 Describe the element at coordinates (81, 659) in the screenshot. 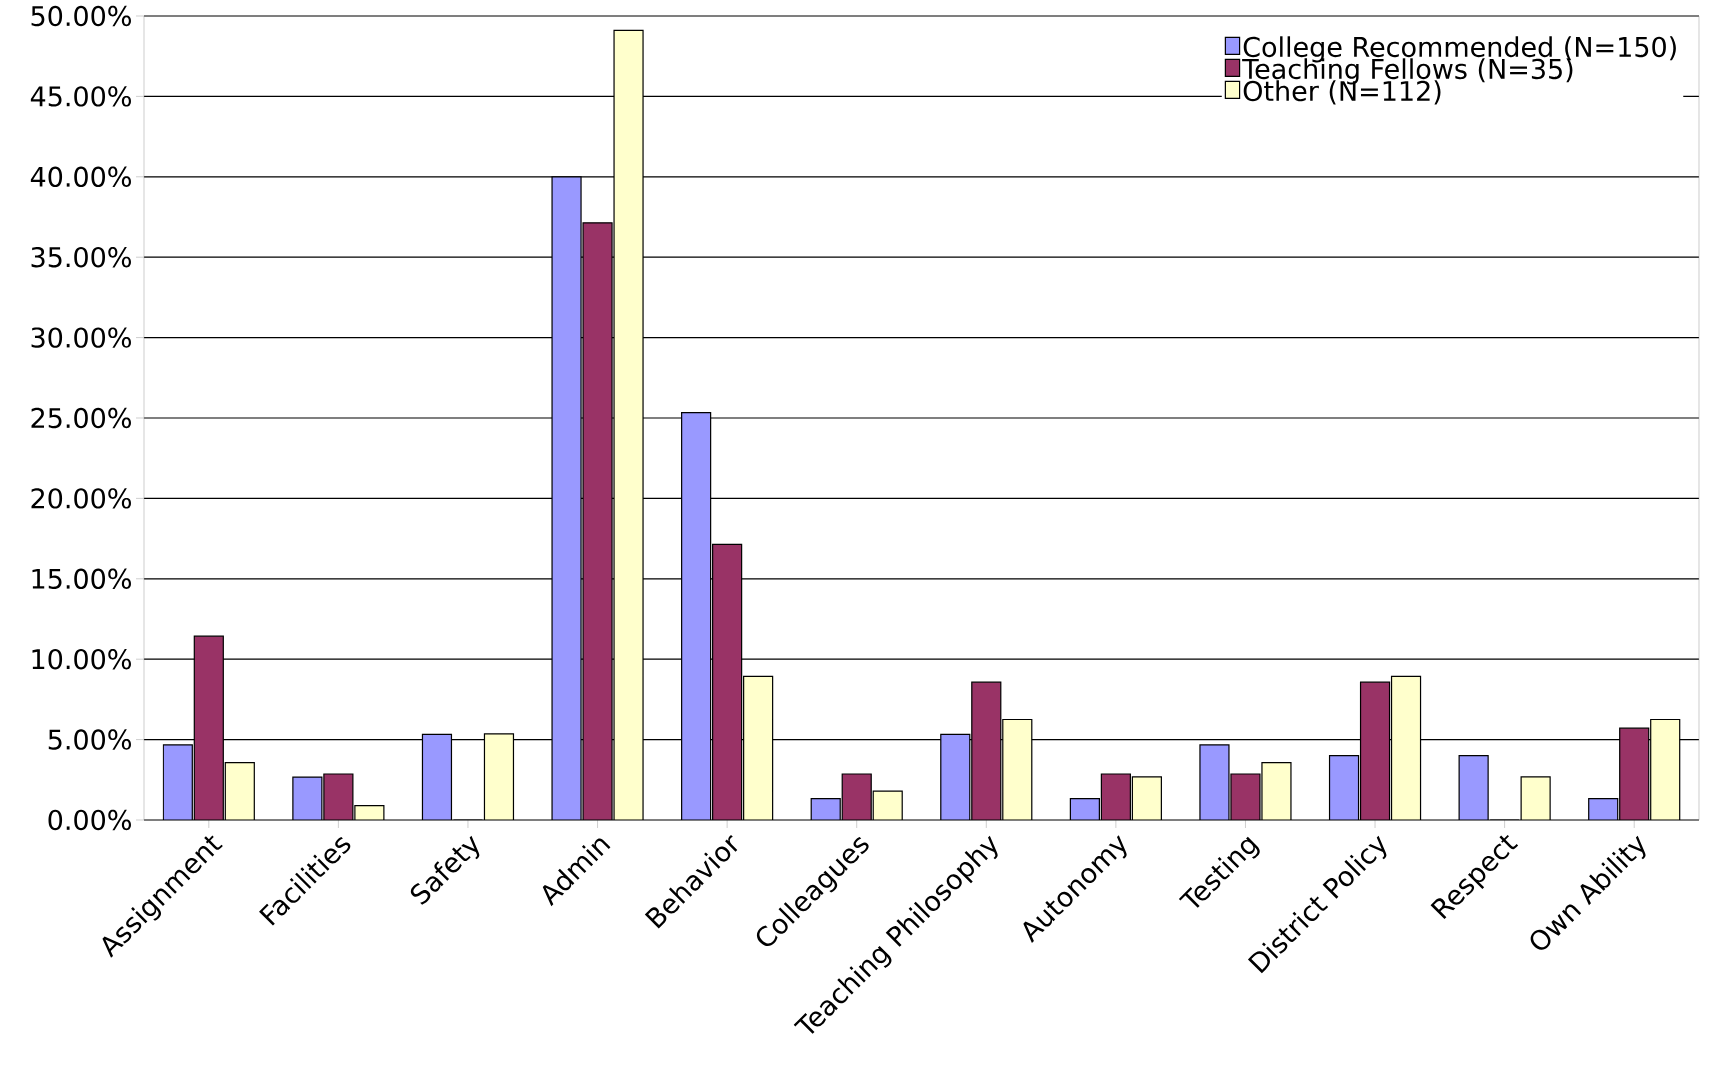

I see `y-tick-label: 10.00%` at that location.